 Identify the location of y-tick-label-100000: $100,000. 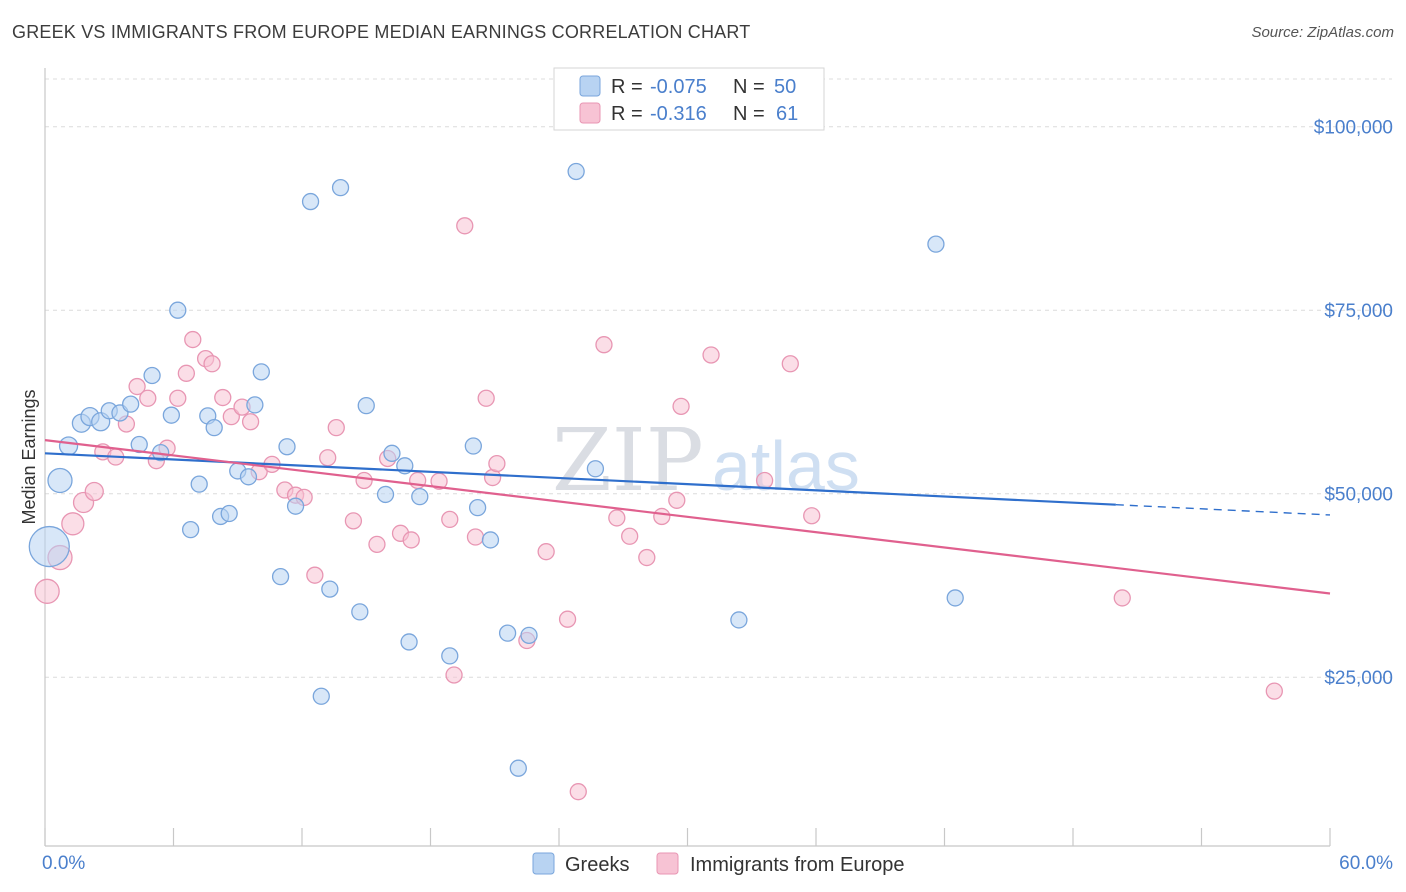
(1353, 128).